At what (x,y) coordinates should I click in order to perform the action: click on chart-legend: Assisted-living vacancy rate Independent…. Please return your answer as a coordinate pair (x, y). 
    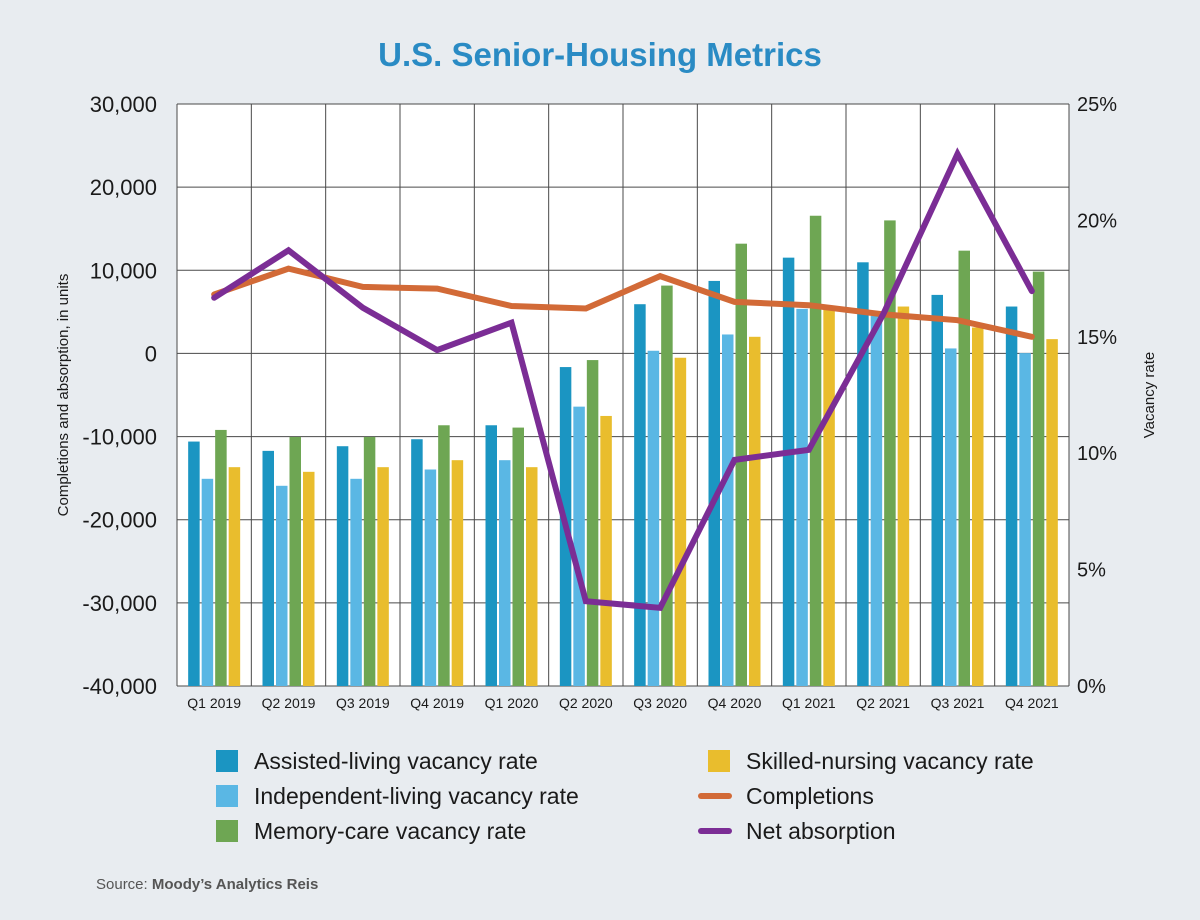
    Looking at the image, I should click on (646, 800).